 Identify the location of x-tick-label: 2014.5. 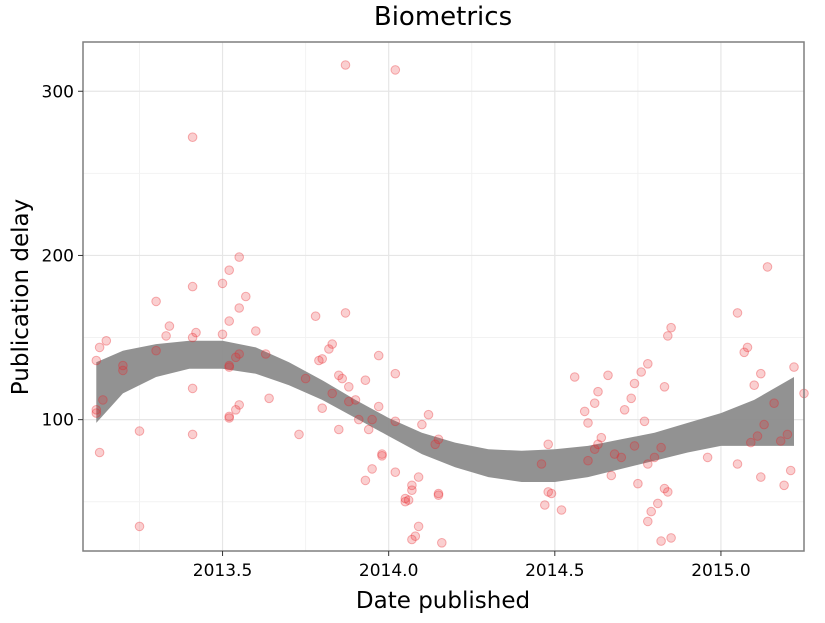
(554, 571).